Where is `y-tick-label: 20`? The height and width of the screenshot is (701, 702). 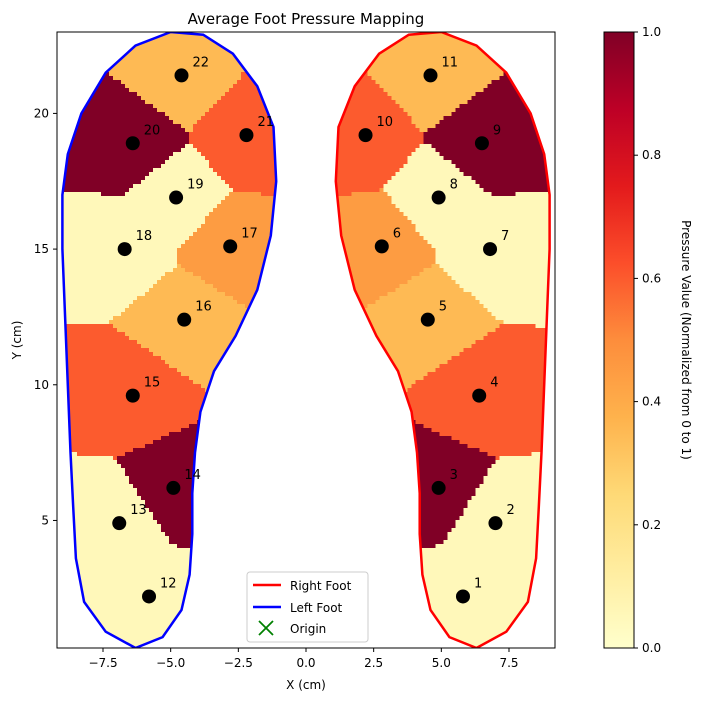 y-tick-label: 20 is located at coordinates (41, 113).